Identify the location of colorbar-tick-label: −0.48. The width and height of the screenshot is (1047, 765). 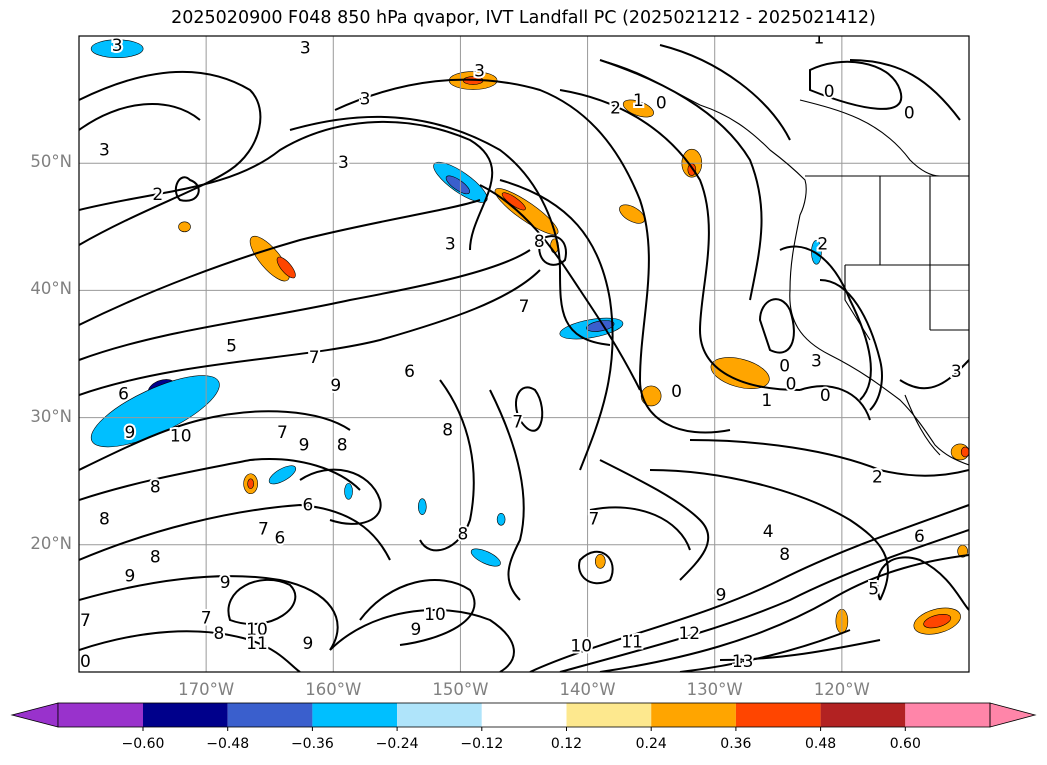
(228, 744).